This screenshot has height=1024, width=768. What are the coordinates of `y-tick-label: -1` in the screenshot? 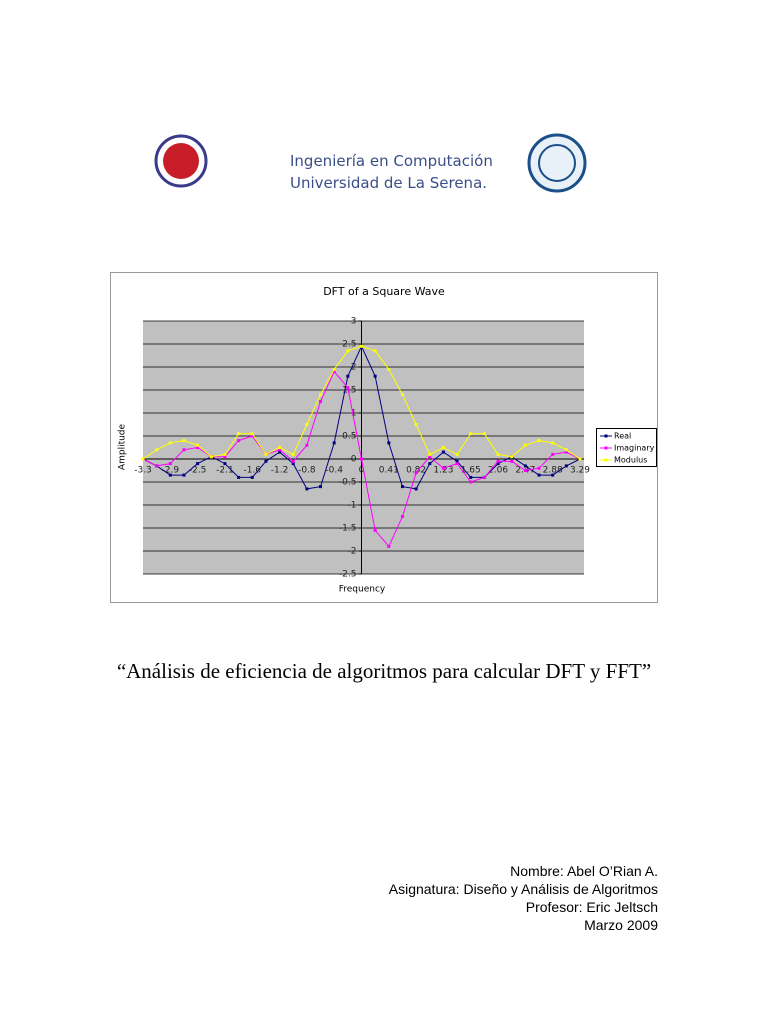 It's located at (352, 506).